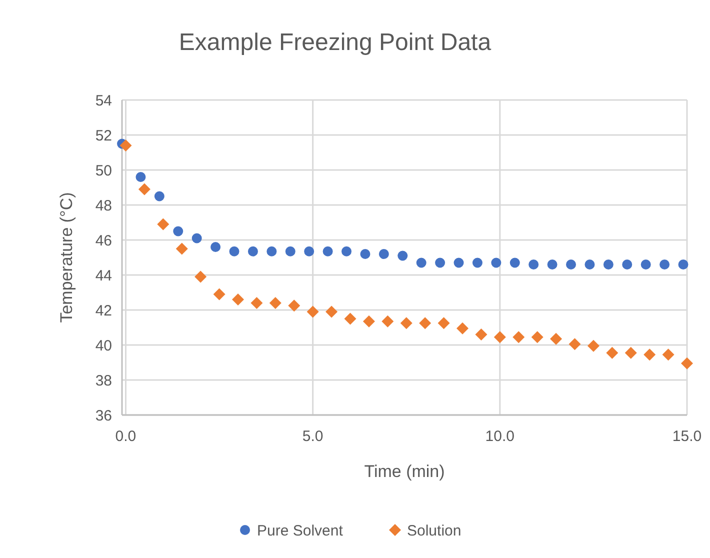 Image resolution: width=710 pixels, height=558 pixels. What do you see at coordinates (434, 531) in the screenshot?
I see `legend-label: Solution` at bounding box center [434, 531].